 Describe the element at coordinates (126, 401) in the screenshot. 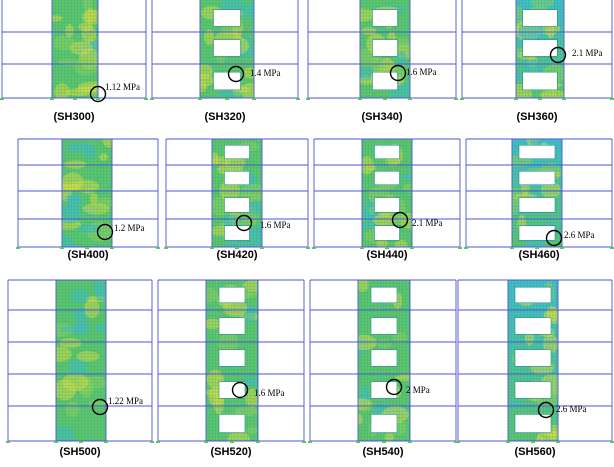

I see `max-stress-value: 1.22 MPa` at that location.